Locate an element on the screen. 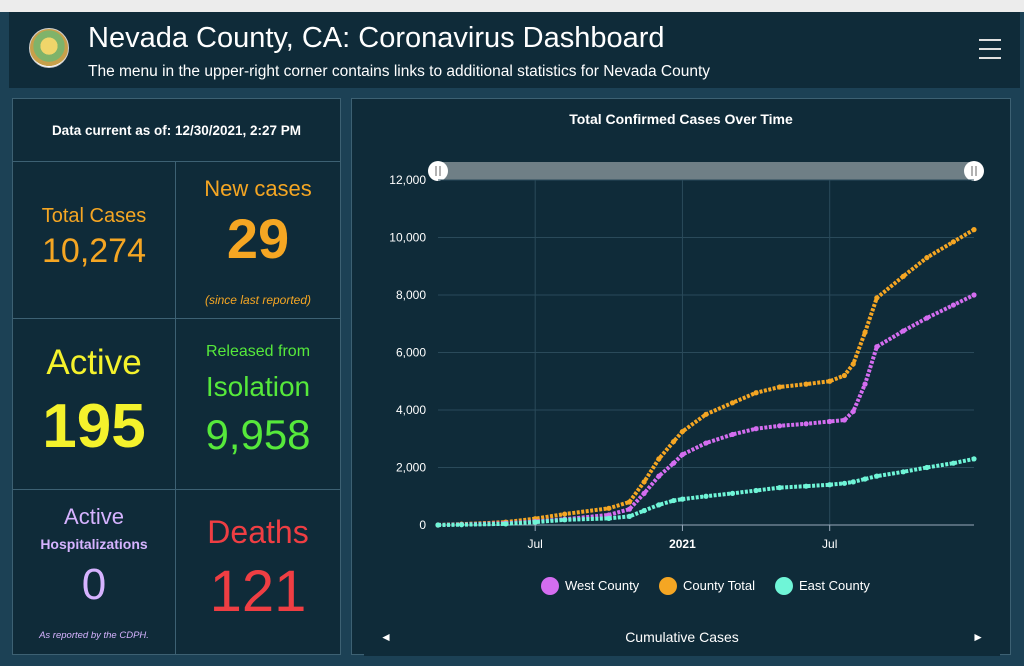 This screenshot has width=1024, height=666. total-cases-label: Total Cases is located at coordinates (94, 216).